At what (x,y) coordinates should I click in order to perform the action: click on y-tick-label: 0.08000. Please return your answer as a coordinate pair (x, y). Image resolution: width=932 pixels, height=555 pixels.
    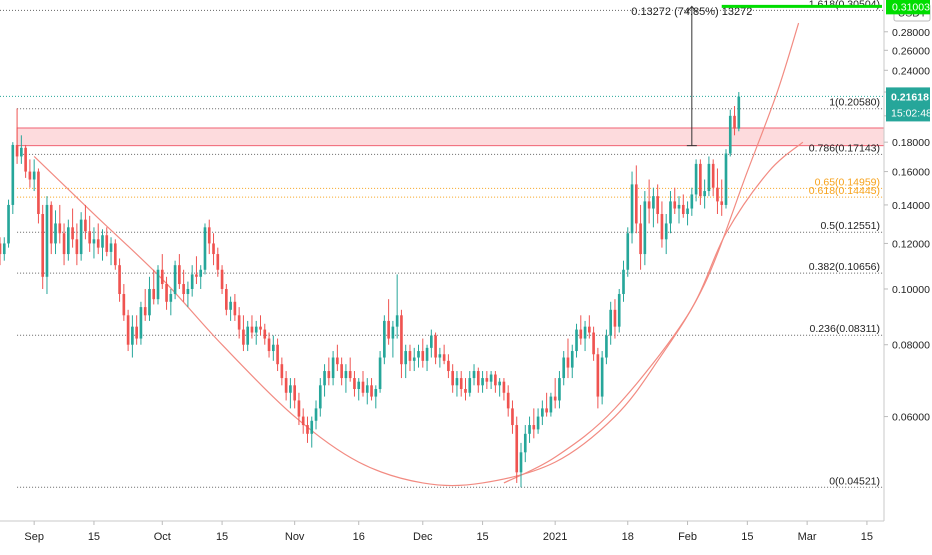
    Looking at the image, I should click on (911, 346).